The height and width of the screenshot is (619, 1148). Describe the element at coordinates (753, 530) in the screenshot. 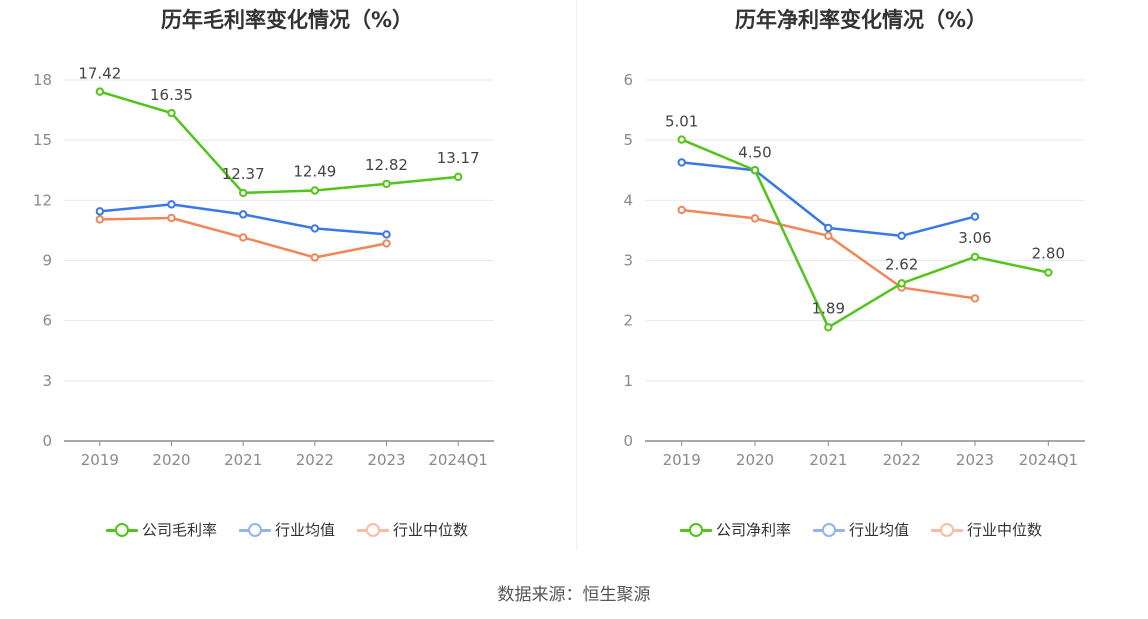

I see `legend-label: 公司净利率` at that location.